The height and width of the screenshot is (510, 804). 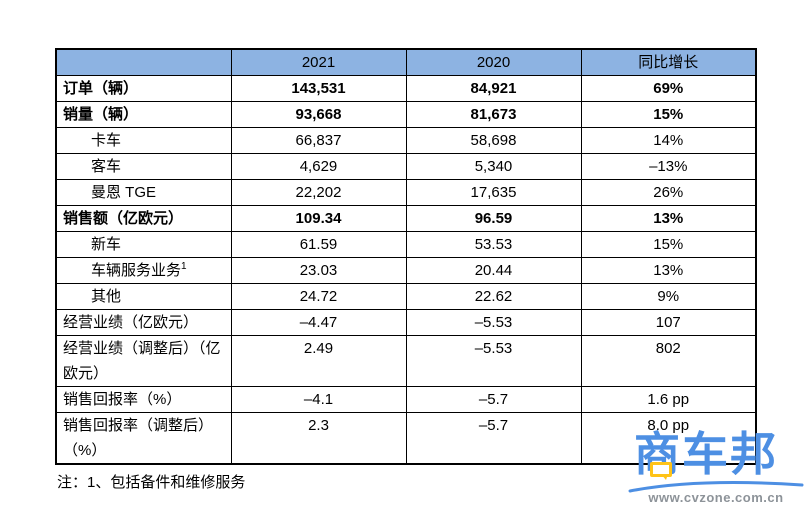 I want to click on row-label: 销售回报率（%）, so click(x=143, y=399).